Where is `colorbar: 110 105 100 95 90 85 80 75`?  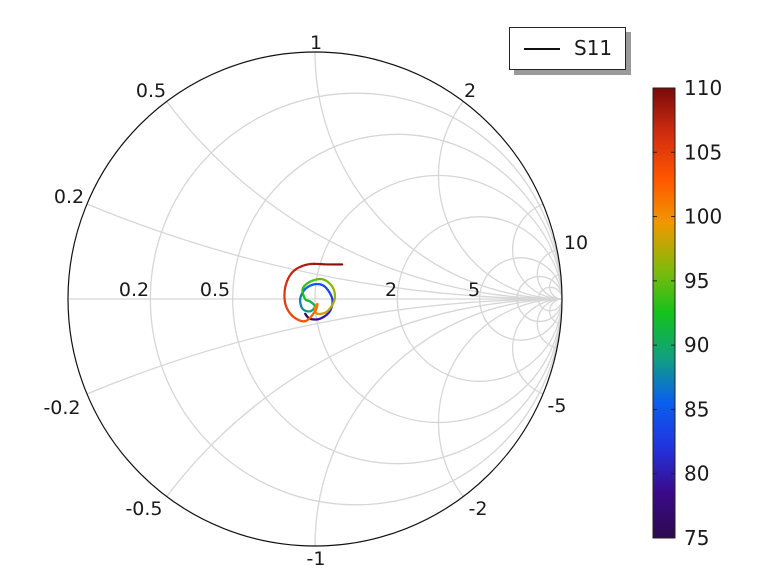
colorbar: 110 105 100 95 90 85 80 75 is located at coordinates (687, 313).